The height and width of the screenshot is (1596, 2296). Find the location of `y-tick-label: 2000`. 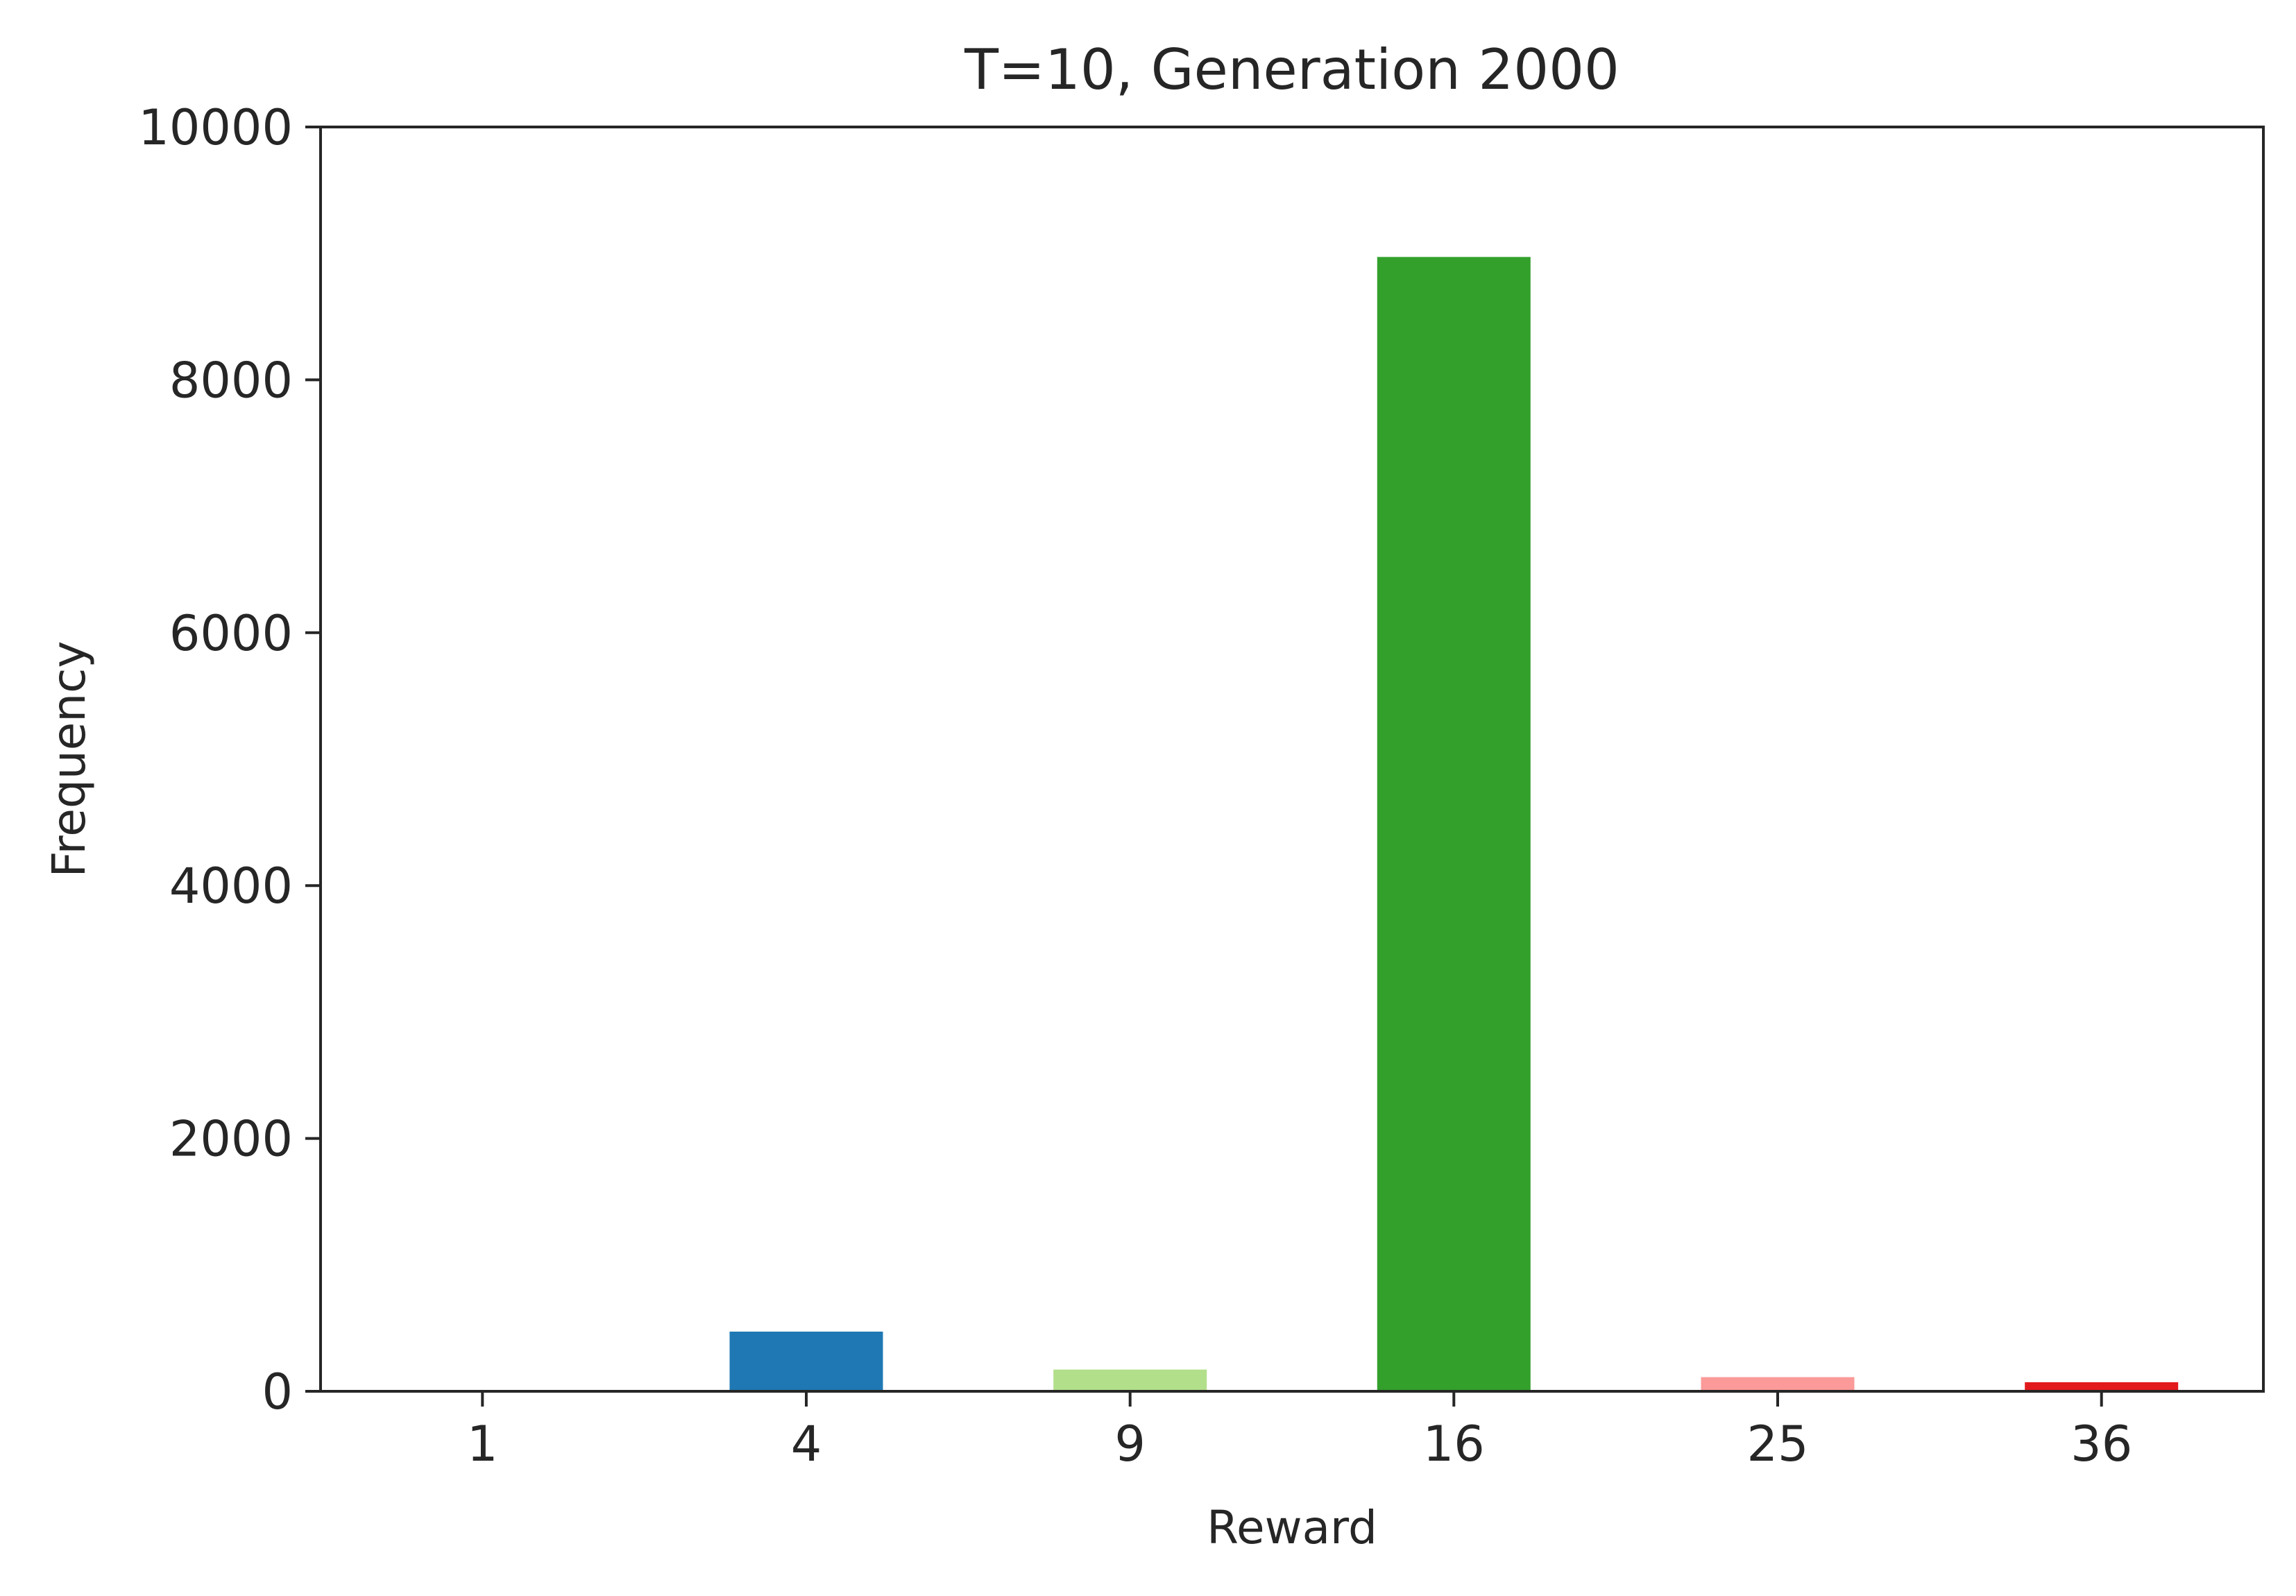

y-tick-label: 2000 is located at coordinates (231, 1139).